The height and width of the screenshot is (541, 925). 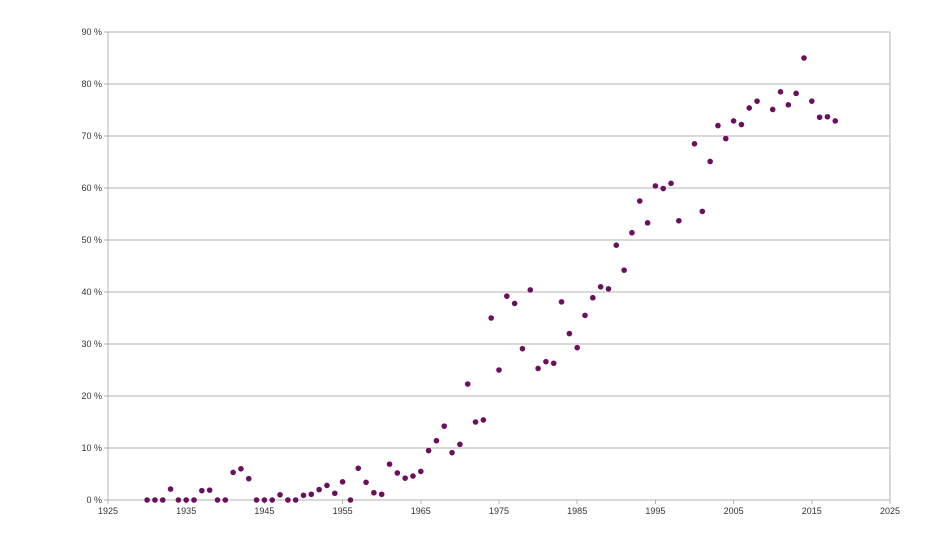 What do you see at coordinates (91, 344) in the screenshot?
I see `y-tick-label: 30 %` at bounding box center [91, 344].